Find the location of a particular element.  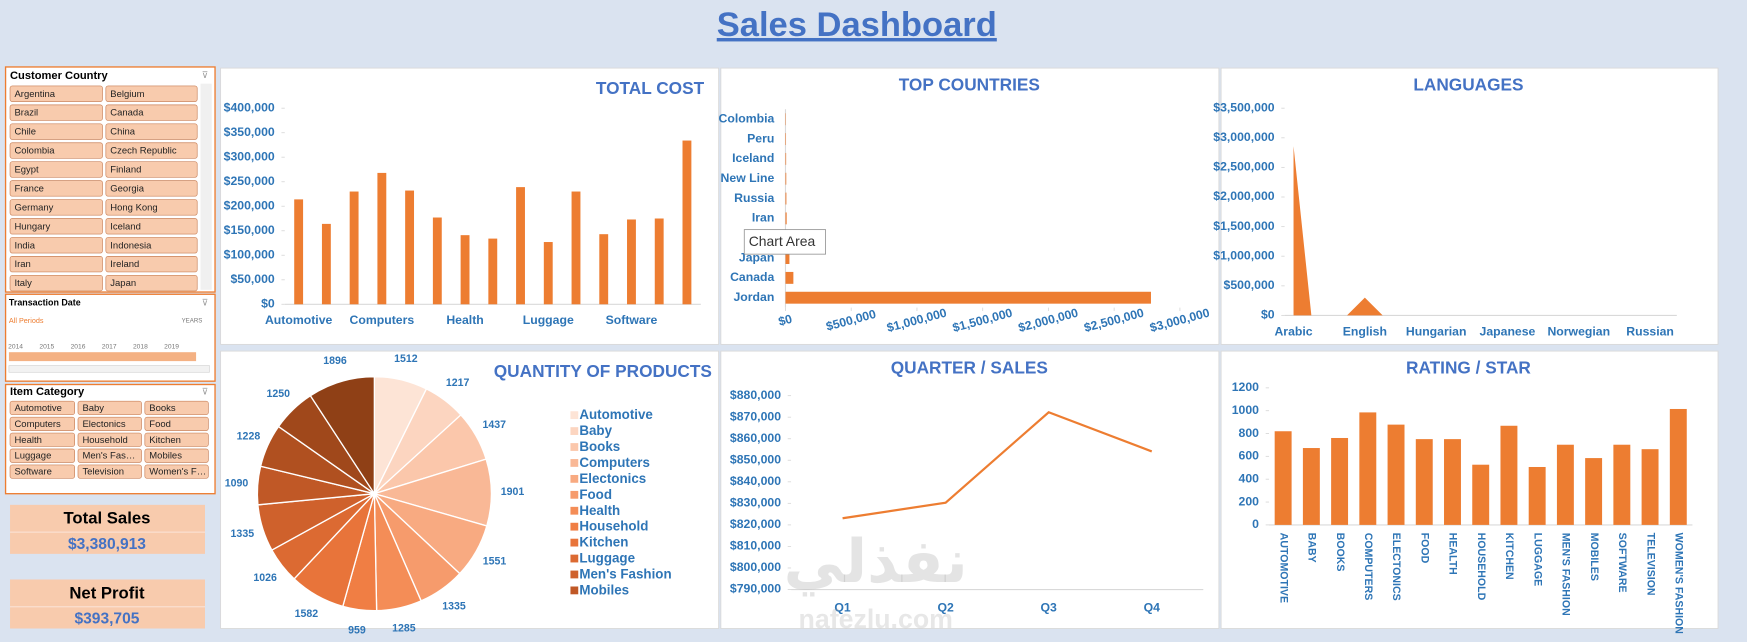

kpi-divider is located at coordinates (108, 532).